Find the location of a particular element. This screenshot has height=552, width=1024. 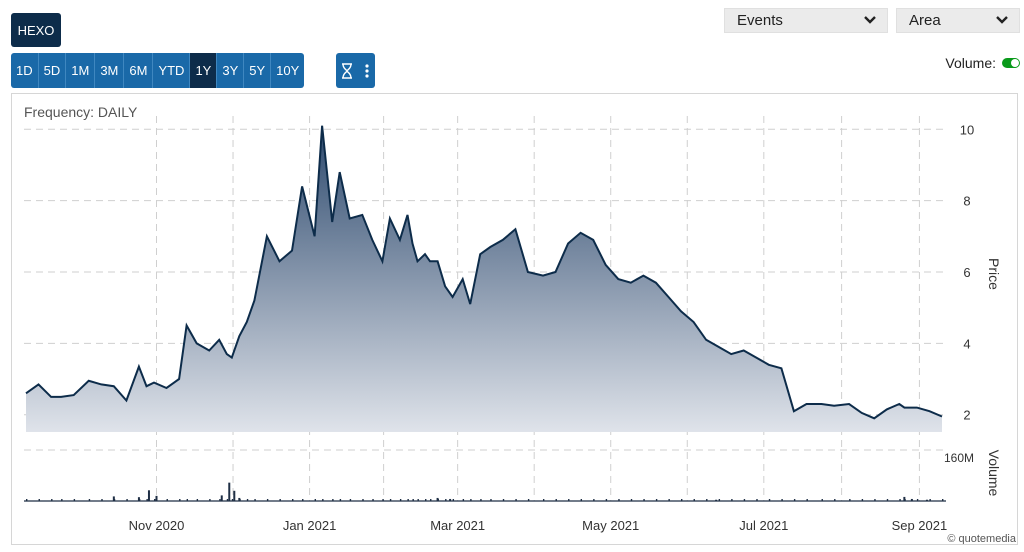

y-tick-label: 6 is located at coordinates (966, 272).